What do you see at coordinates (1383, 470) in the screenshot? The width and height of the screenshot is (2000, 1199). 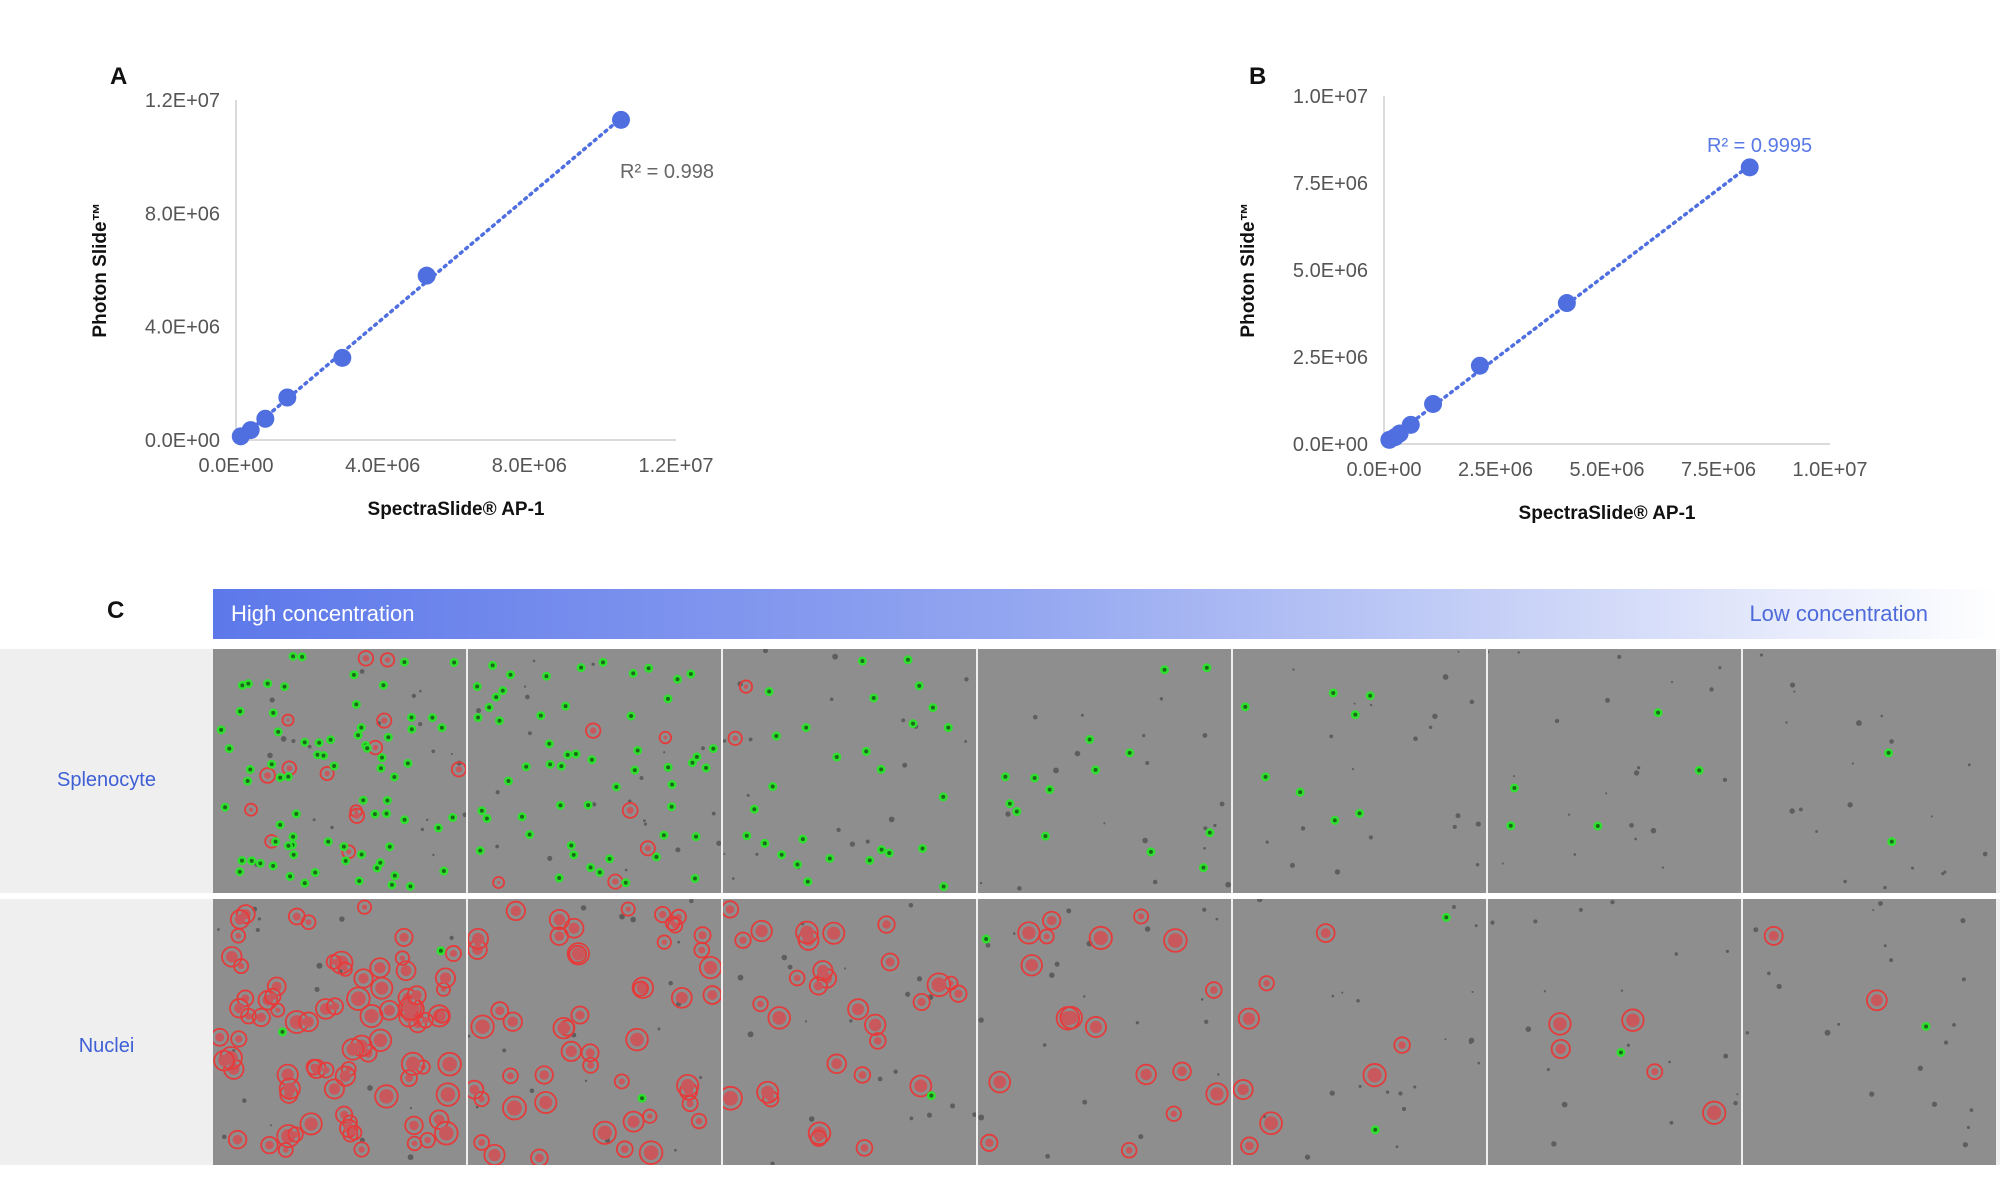 I see `x-tick-label: 0.0E+00` at bounding box center [1383, 470].